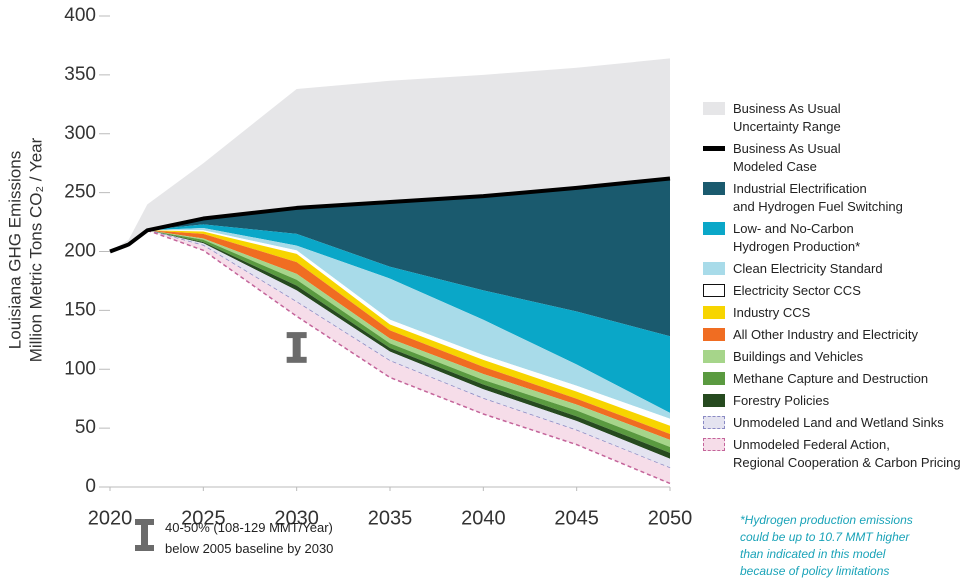  I want to click on y-tick-label: 50, so click(85, 427).